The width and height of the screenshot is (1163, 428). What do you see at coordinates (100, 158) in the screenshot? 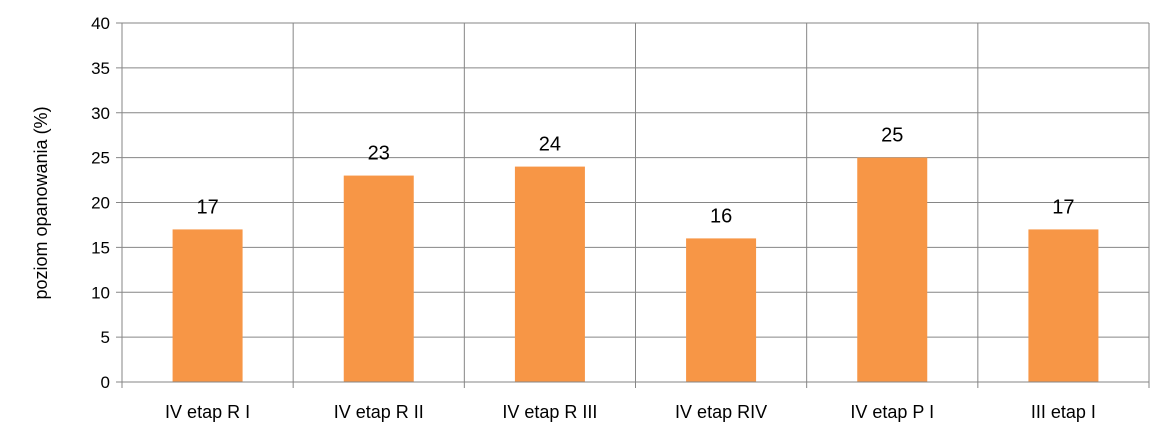
I see `y-tick-label: 25` at bounding box center [100, 158].